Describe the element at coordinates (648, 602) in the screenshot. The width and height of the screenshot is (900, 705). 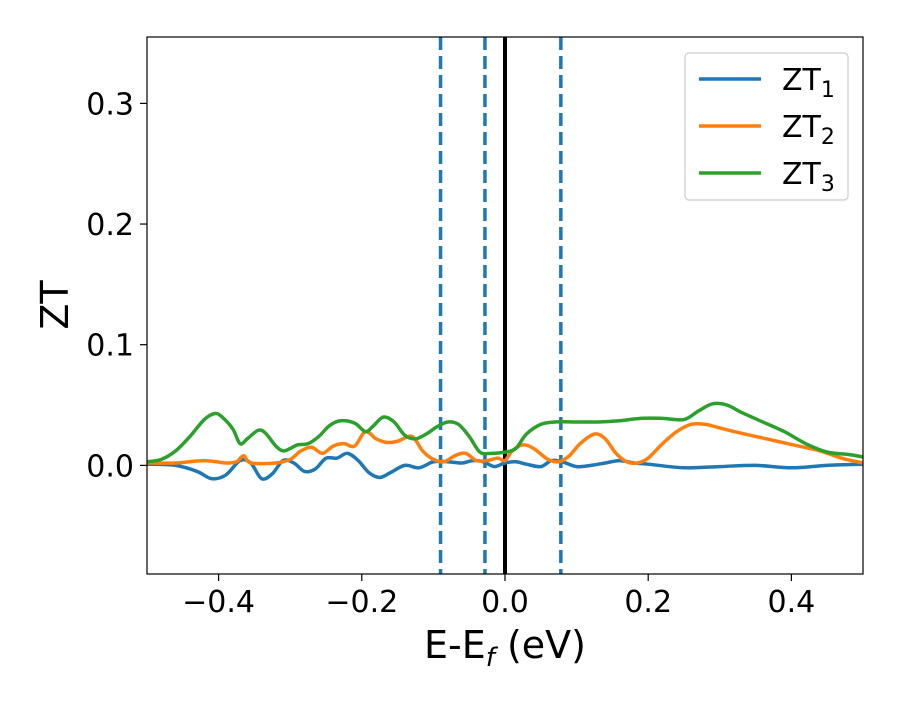
I see `x-tick-label: 0.2` at that location.